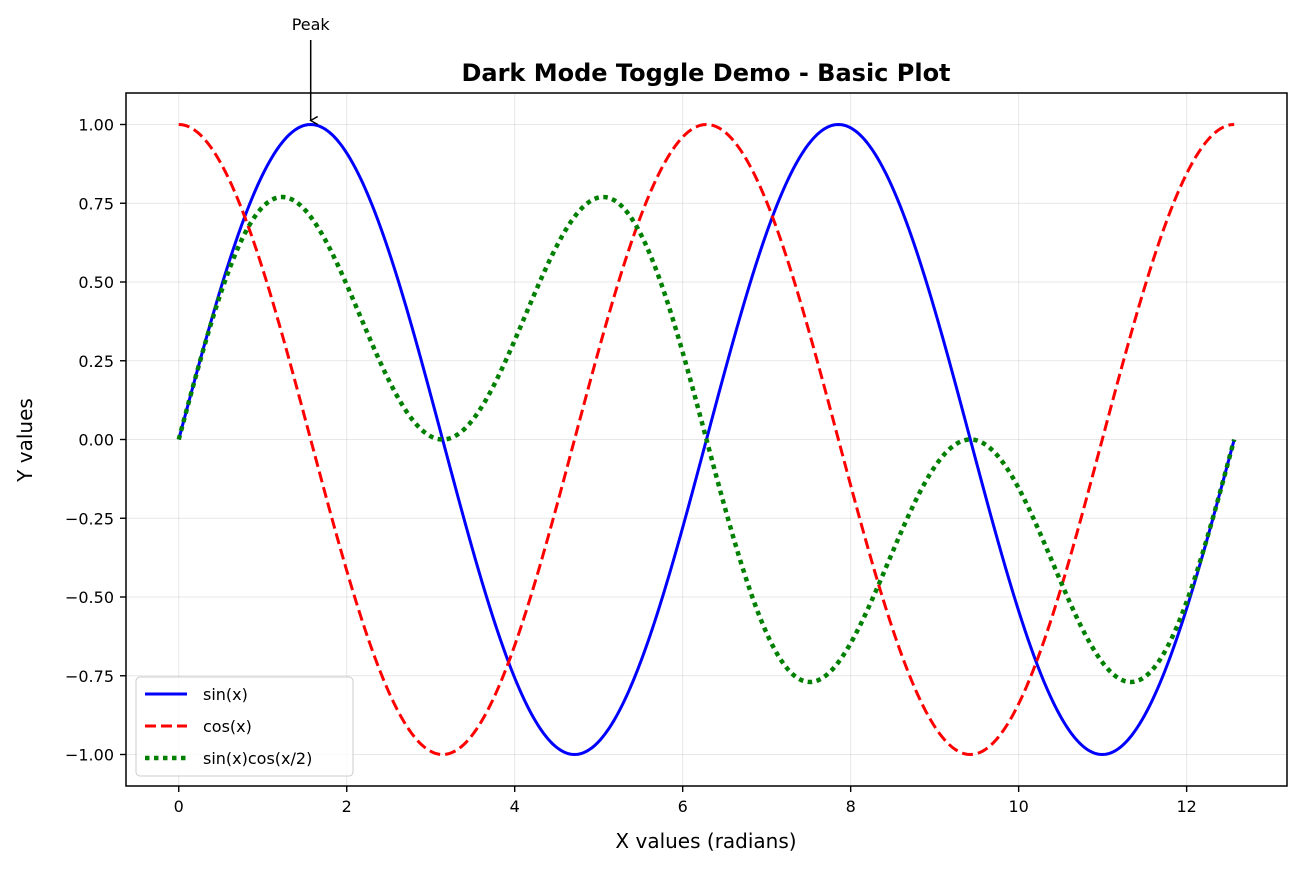  Describe the element at coordinates (347, 806) in the screenshot. I see `x-tick-label: 2` at that location.